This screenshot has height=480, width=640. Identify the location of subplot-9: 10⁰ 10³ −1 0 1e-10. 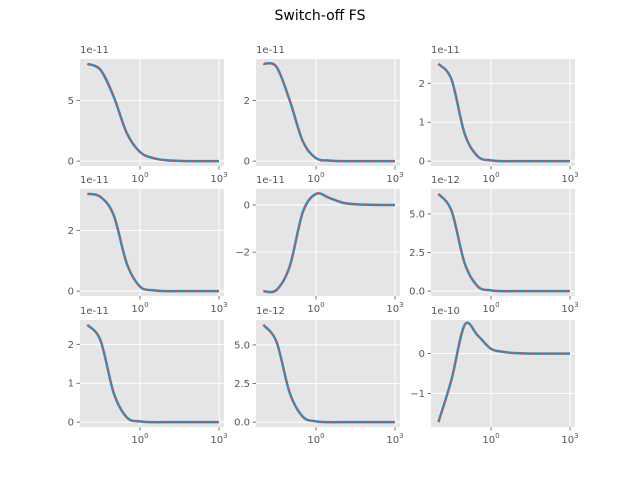
(494, 376).